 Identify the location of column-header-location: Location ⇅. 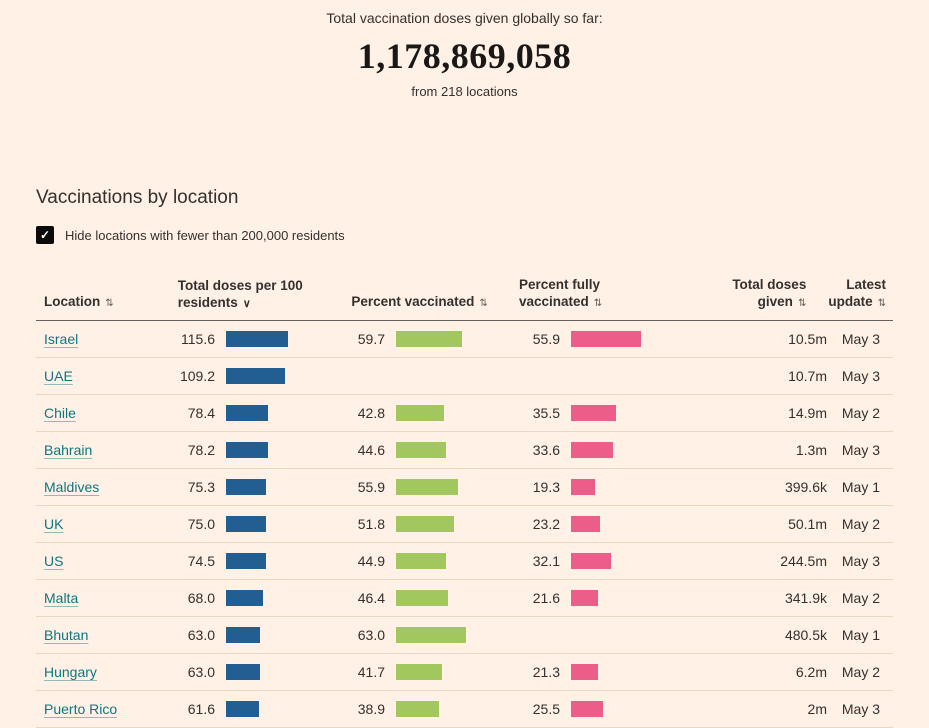
(103, 302).